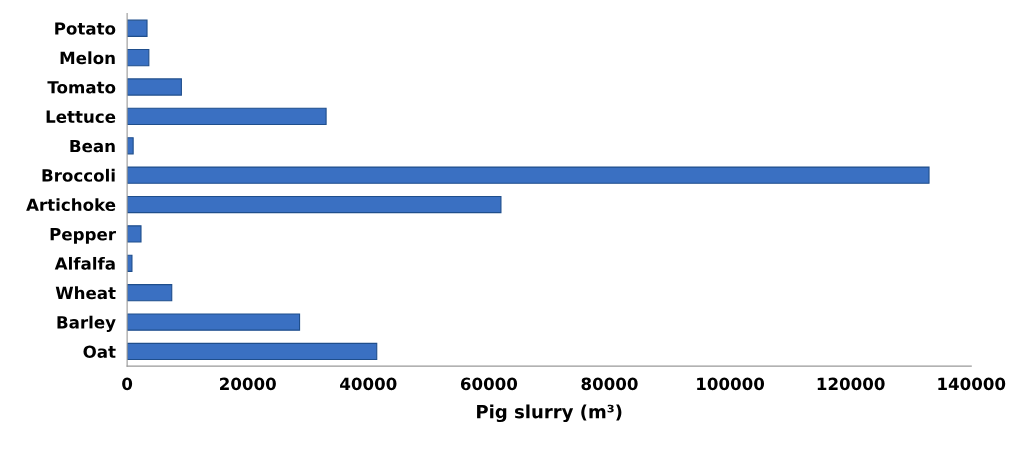 This screenshot has width=1017, height=452. I want to click on y-tick-label: Bean, so click(92, 146).